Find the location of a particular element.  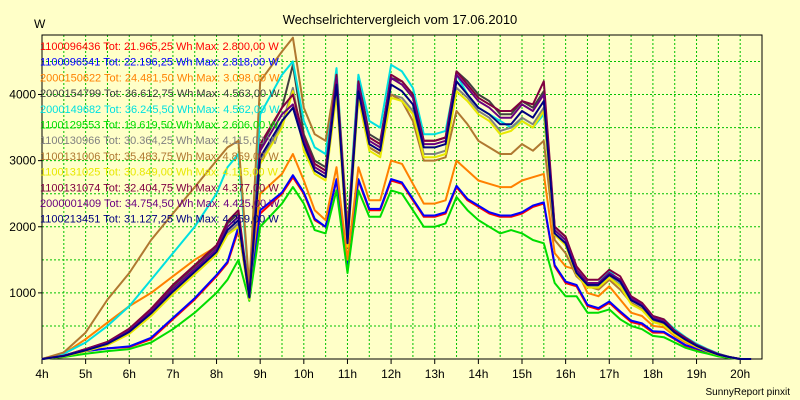

y-tick-label: 4000 is located at coordinates (22, 95).